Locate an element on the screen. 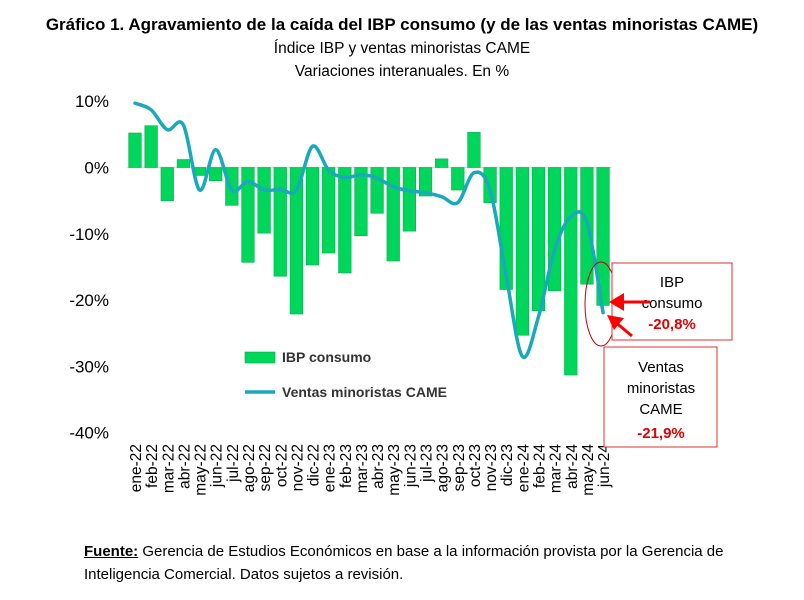 This screenshot has height=600, width=804. x-tick-label: abr-24 is located at coordinates (572, 466).